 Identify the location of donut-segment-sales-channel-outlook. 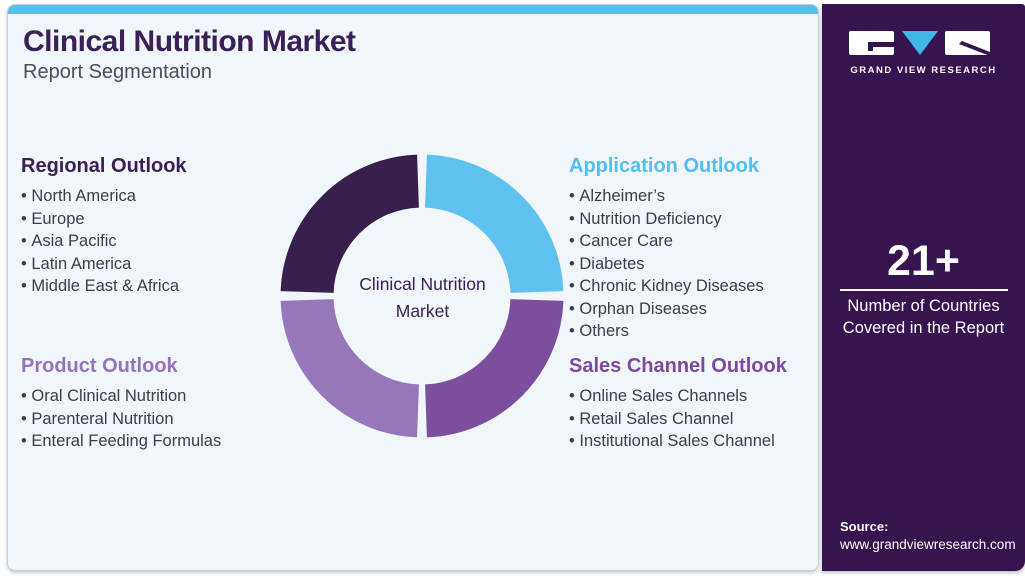
(494, 368).